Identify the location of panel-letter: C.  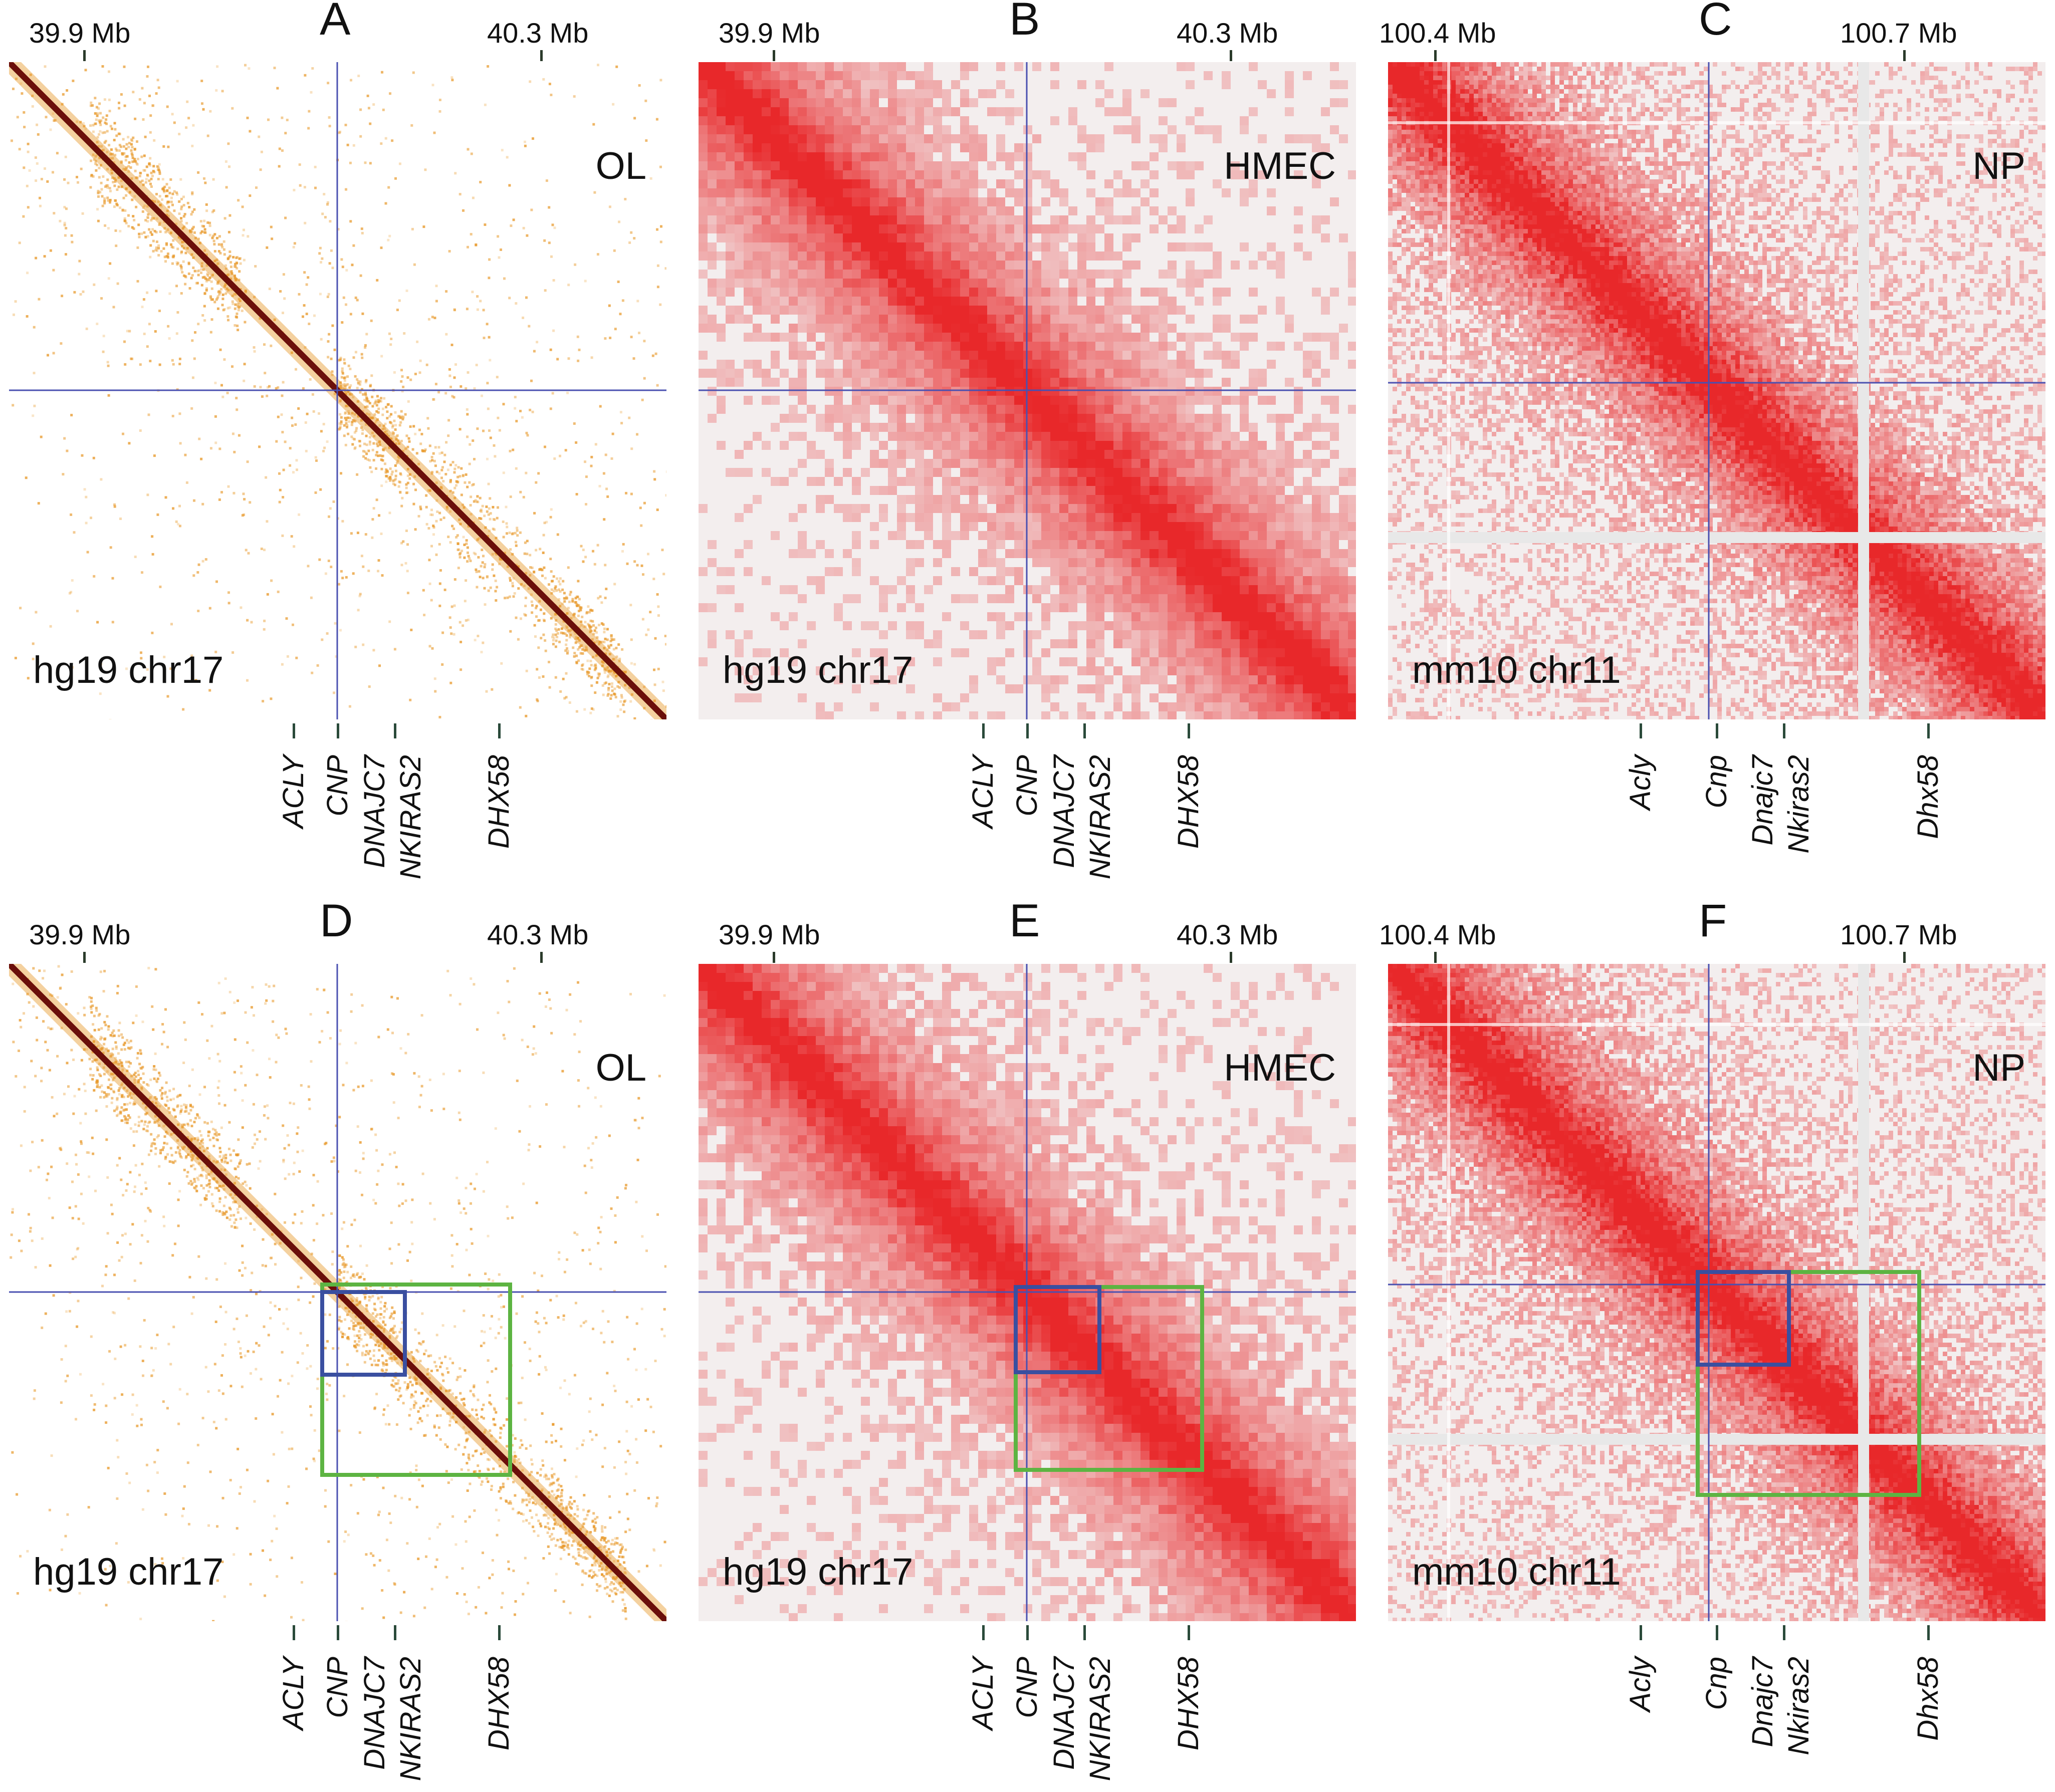
(1715, 21).